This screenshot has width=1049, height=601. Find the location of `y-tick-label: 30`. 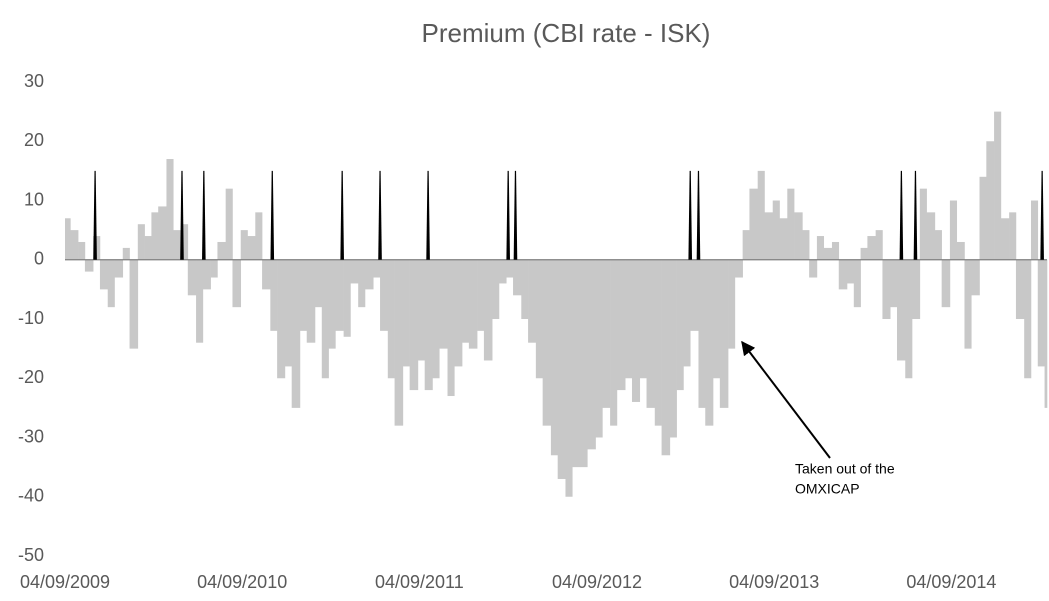

y-tick-label: 30 is located at coordinates (34, 81).